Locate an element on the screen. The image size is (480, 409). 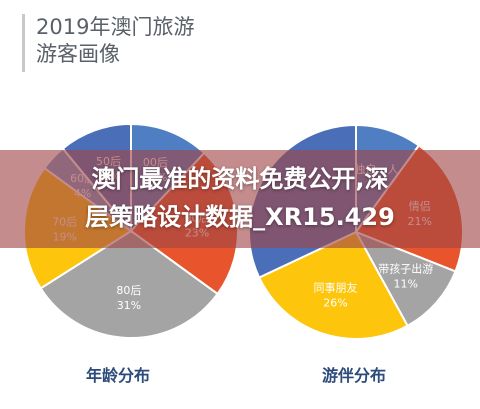
title-accent-bar is located at coordinates (23, 43).